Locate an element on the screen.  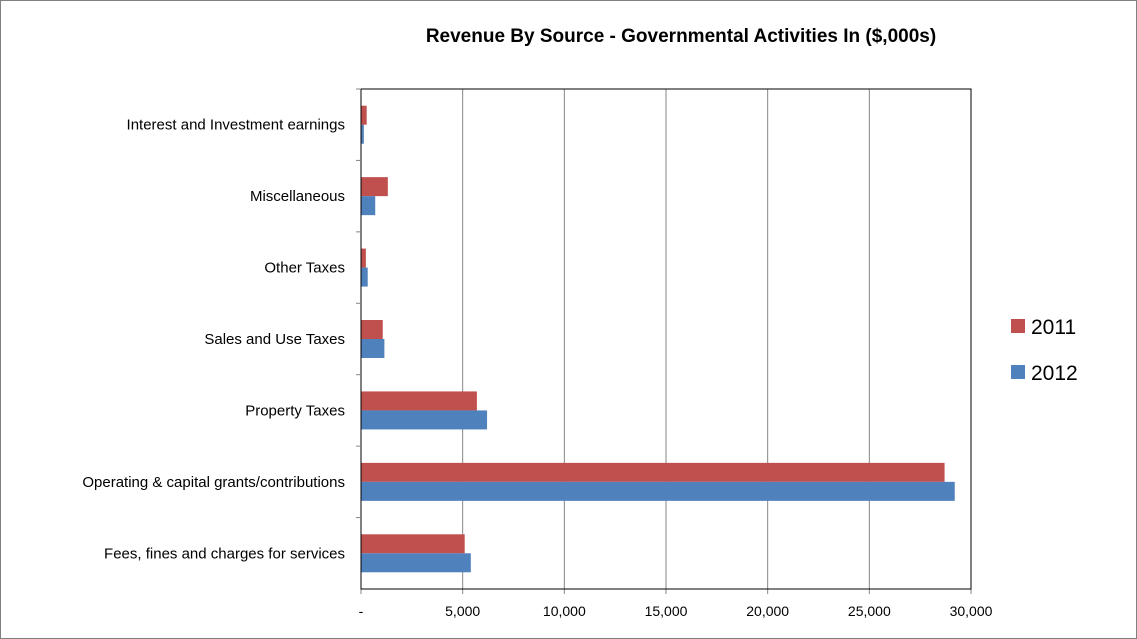
category-label: Sales and Use Taxes is located at coordinates (274, 339).